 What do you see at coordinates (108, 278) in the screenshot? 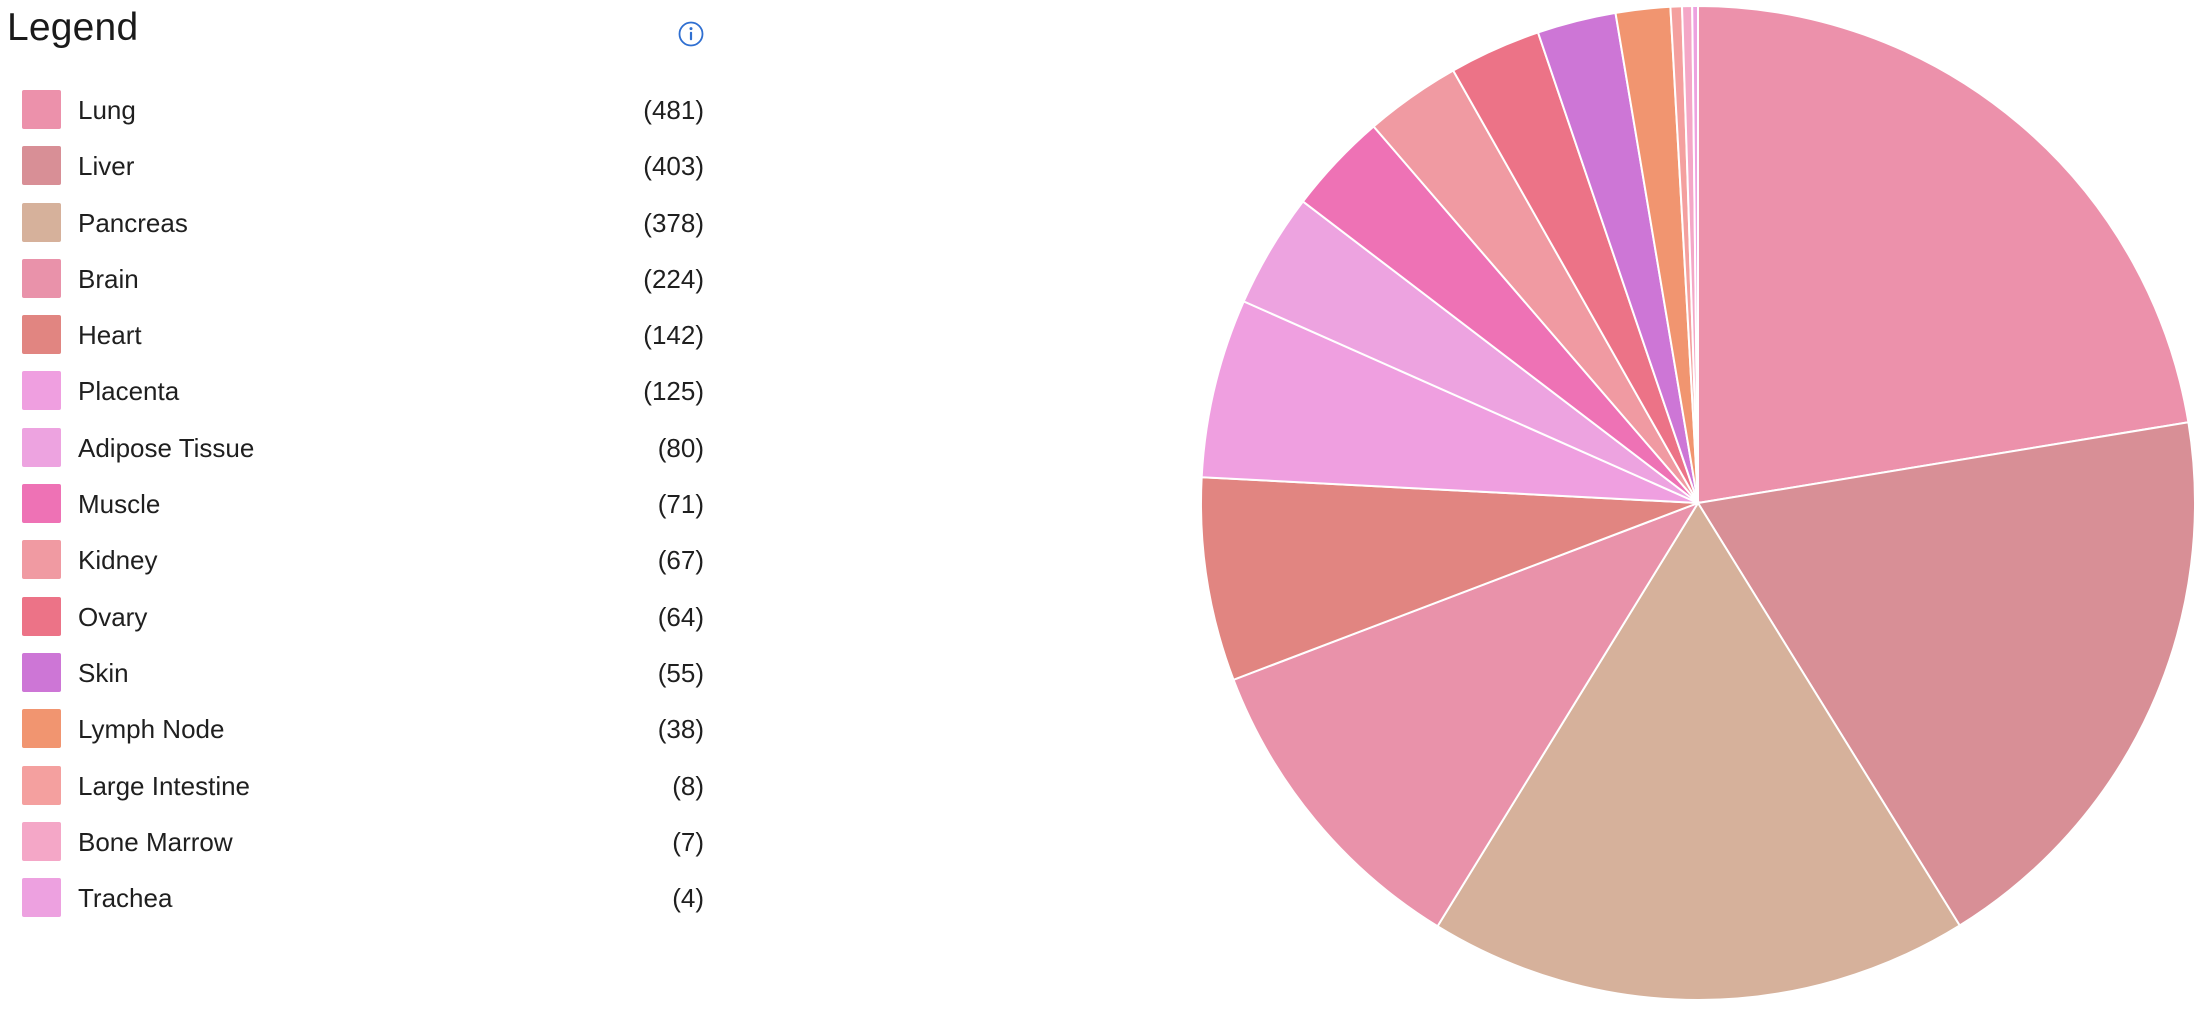
I see `legend-label: Brain` at bounding box center [108, 278].